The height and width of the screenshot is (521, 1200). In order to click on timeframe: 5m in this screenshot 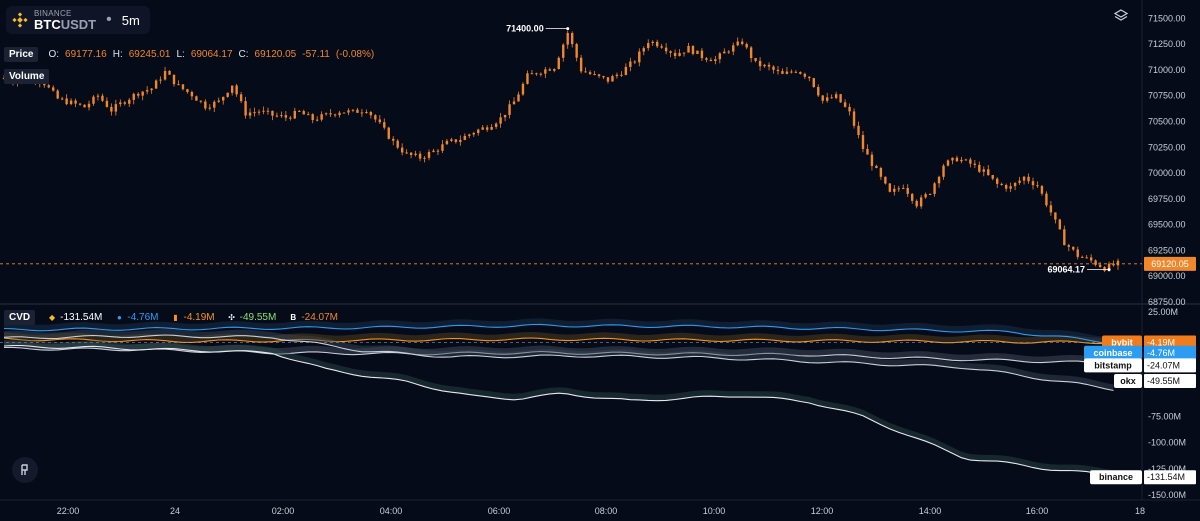, I will do `click(130, 20)`.